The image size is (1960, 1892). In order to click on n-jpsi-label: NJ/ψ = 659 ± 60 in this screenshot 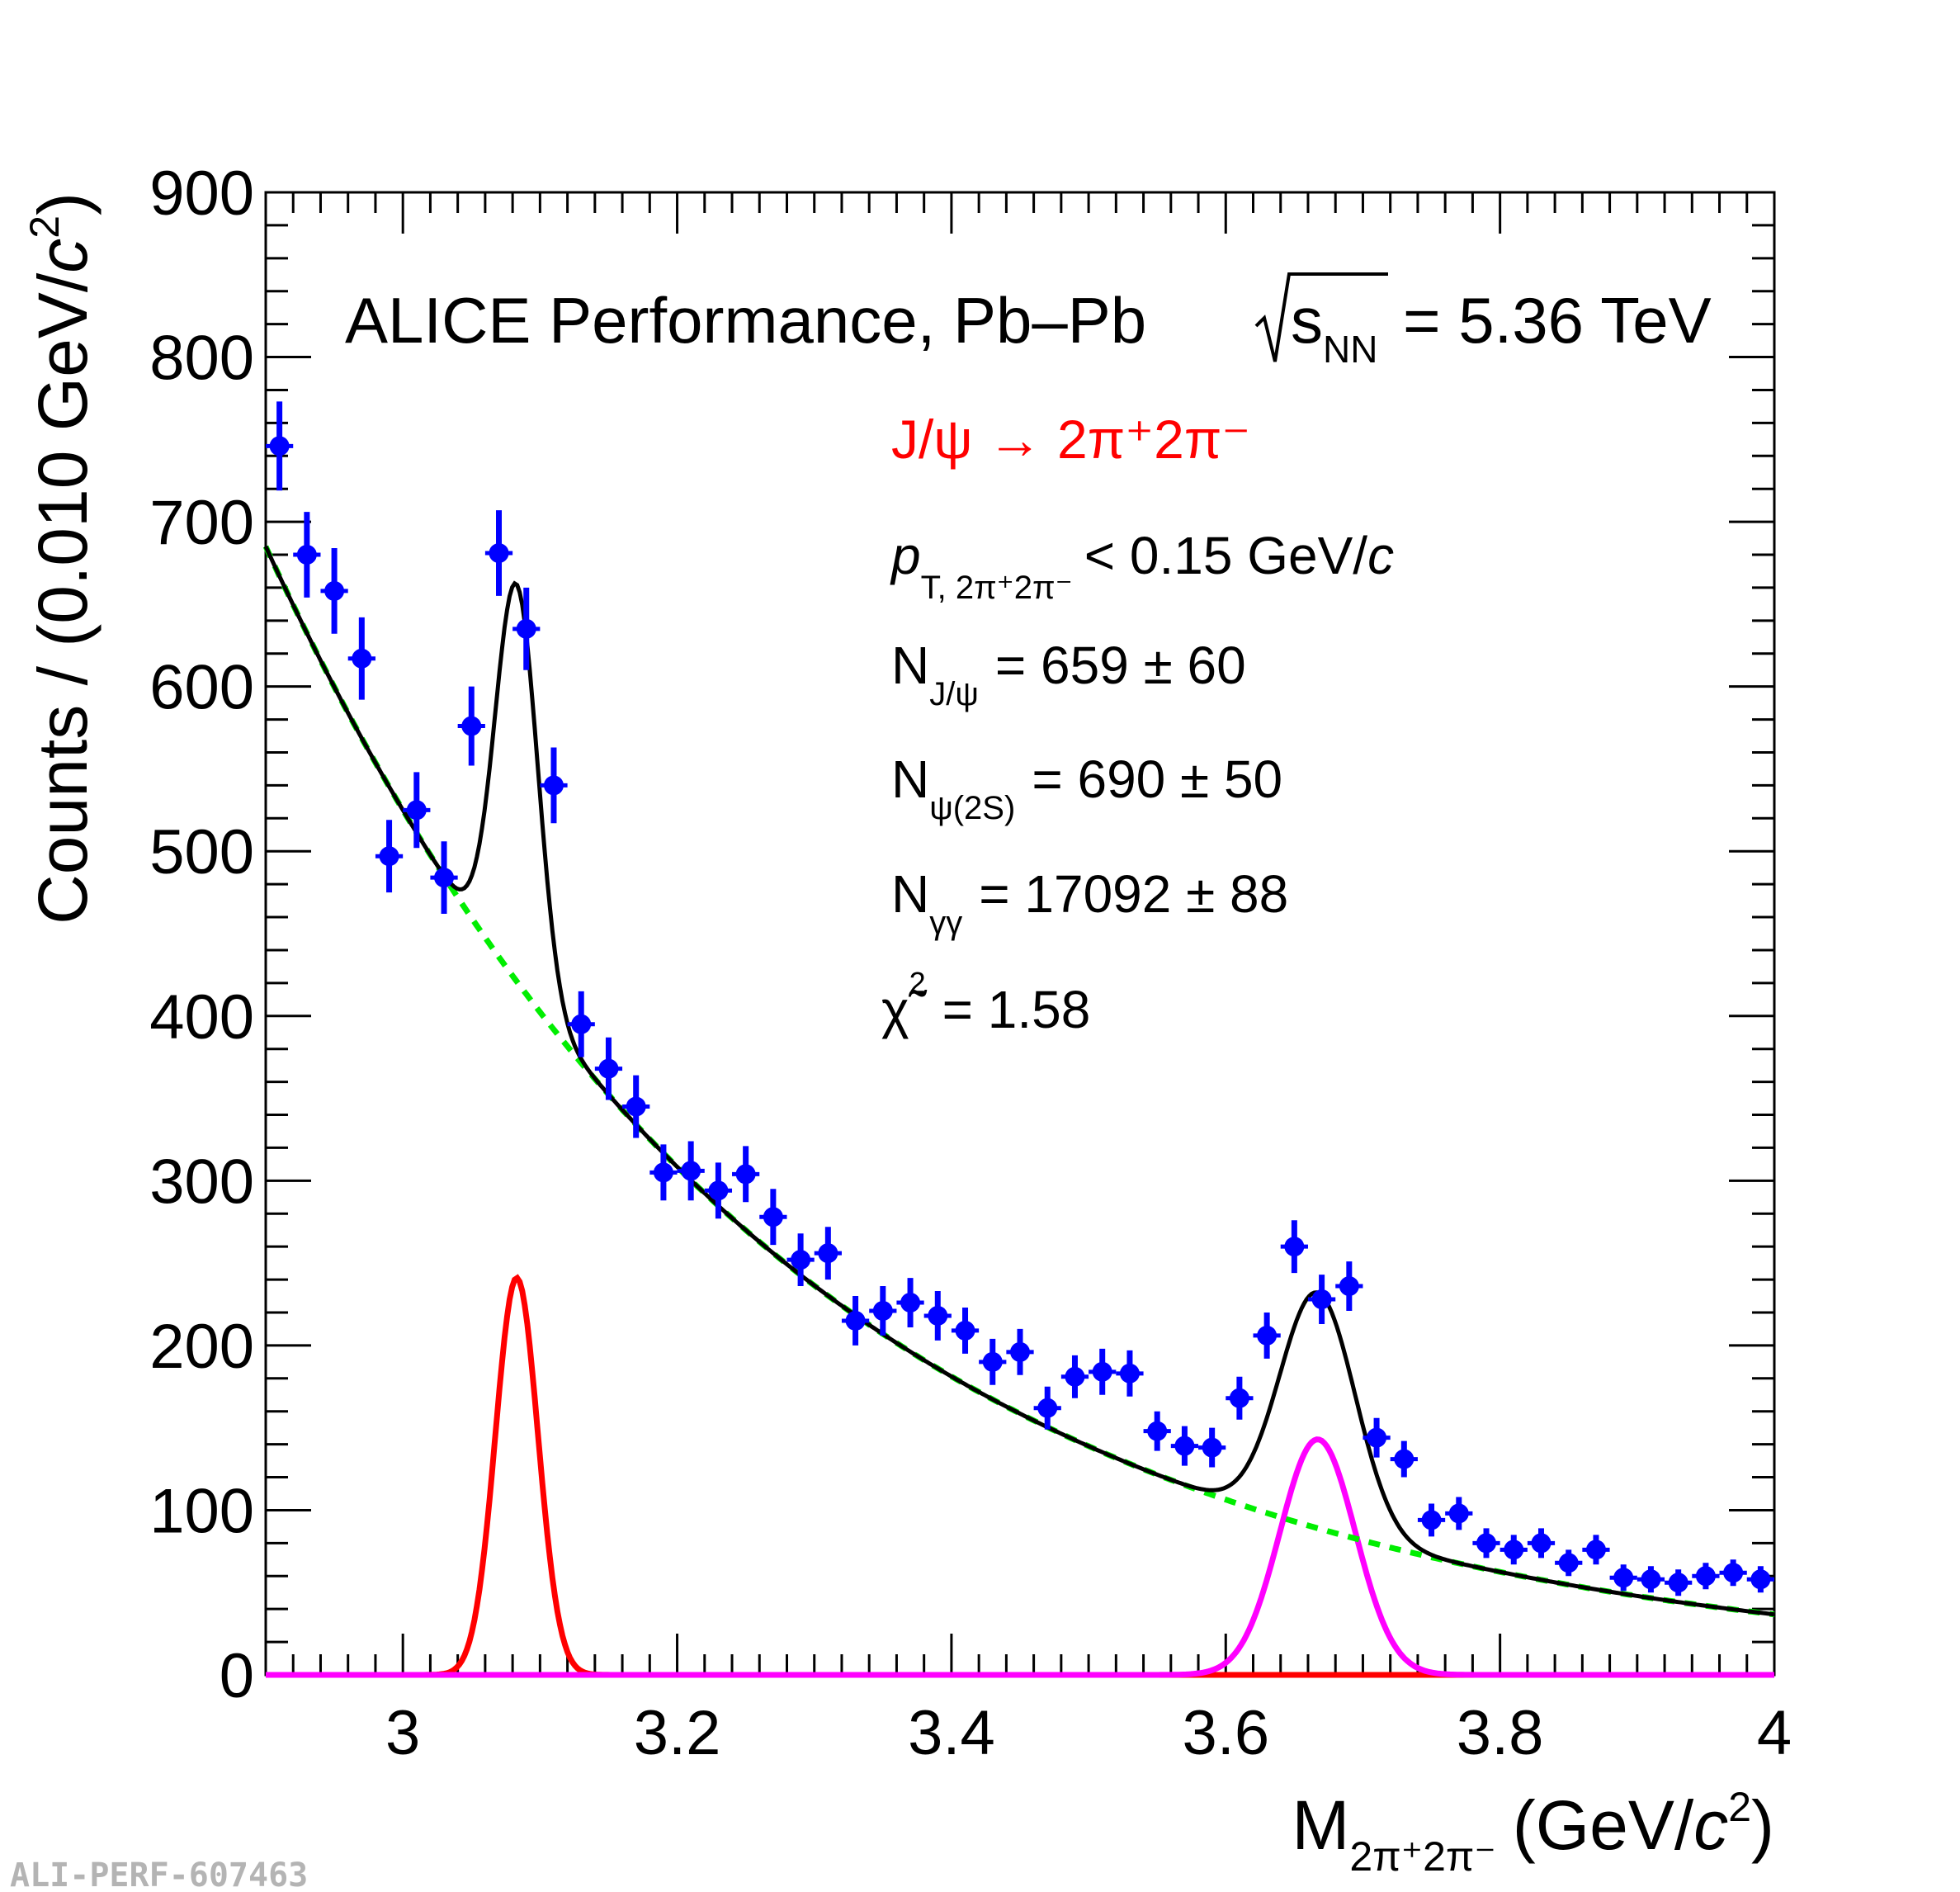, I will do `click(1068, 674)`.